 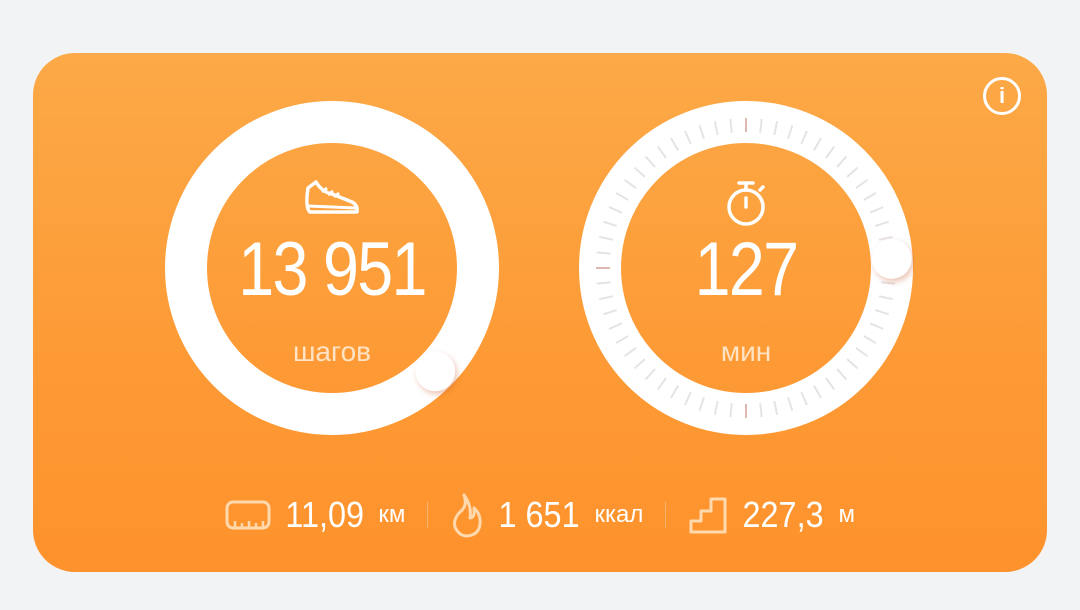 I want to click on distance-value: 11,09, so click(x=325, y=514).